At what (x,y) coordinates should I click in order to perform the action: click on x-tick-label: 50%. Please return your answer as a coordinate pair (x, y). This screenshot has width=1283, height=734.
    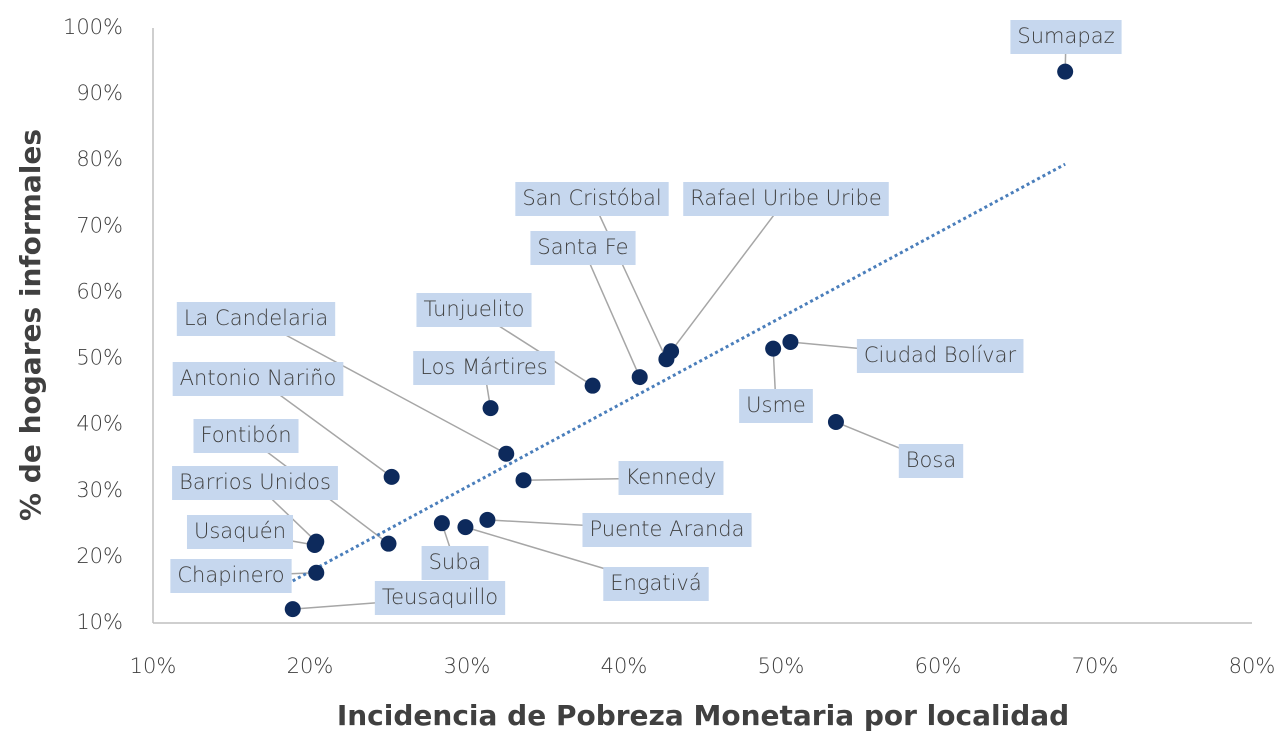
    Looking at the image, I should click on (781, 666).